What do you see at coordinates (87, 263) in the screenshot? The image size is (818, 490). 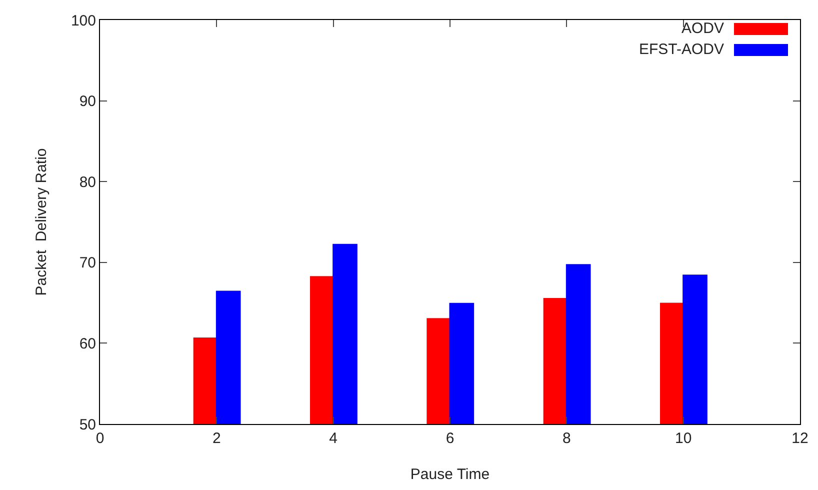 I see `y-tick-label: 70` at bounding box center [87, 263].